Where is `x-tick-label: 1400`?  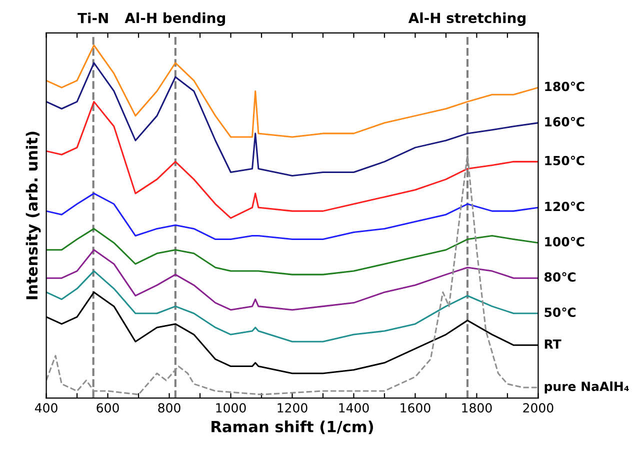 x-tick-label: 1400 is located at coordinates (354, 408).